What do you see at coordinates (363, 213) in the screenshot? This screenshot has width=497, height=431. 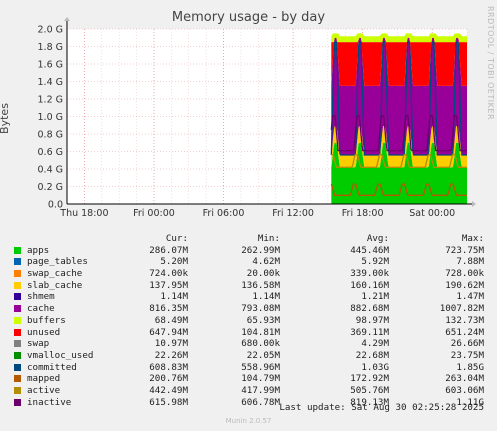 I see `x-tick-label: Fri 18:00` at bounding box center [363, 213].